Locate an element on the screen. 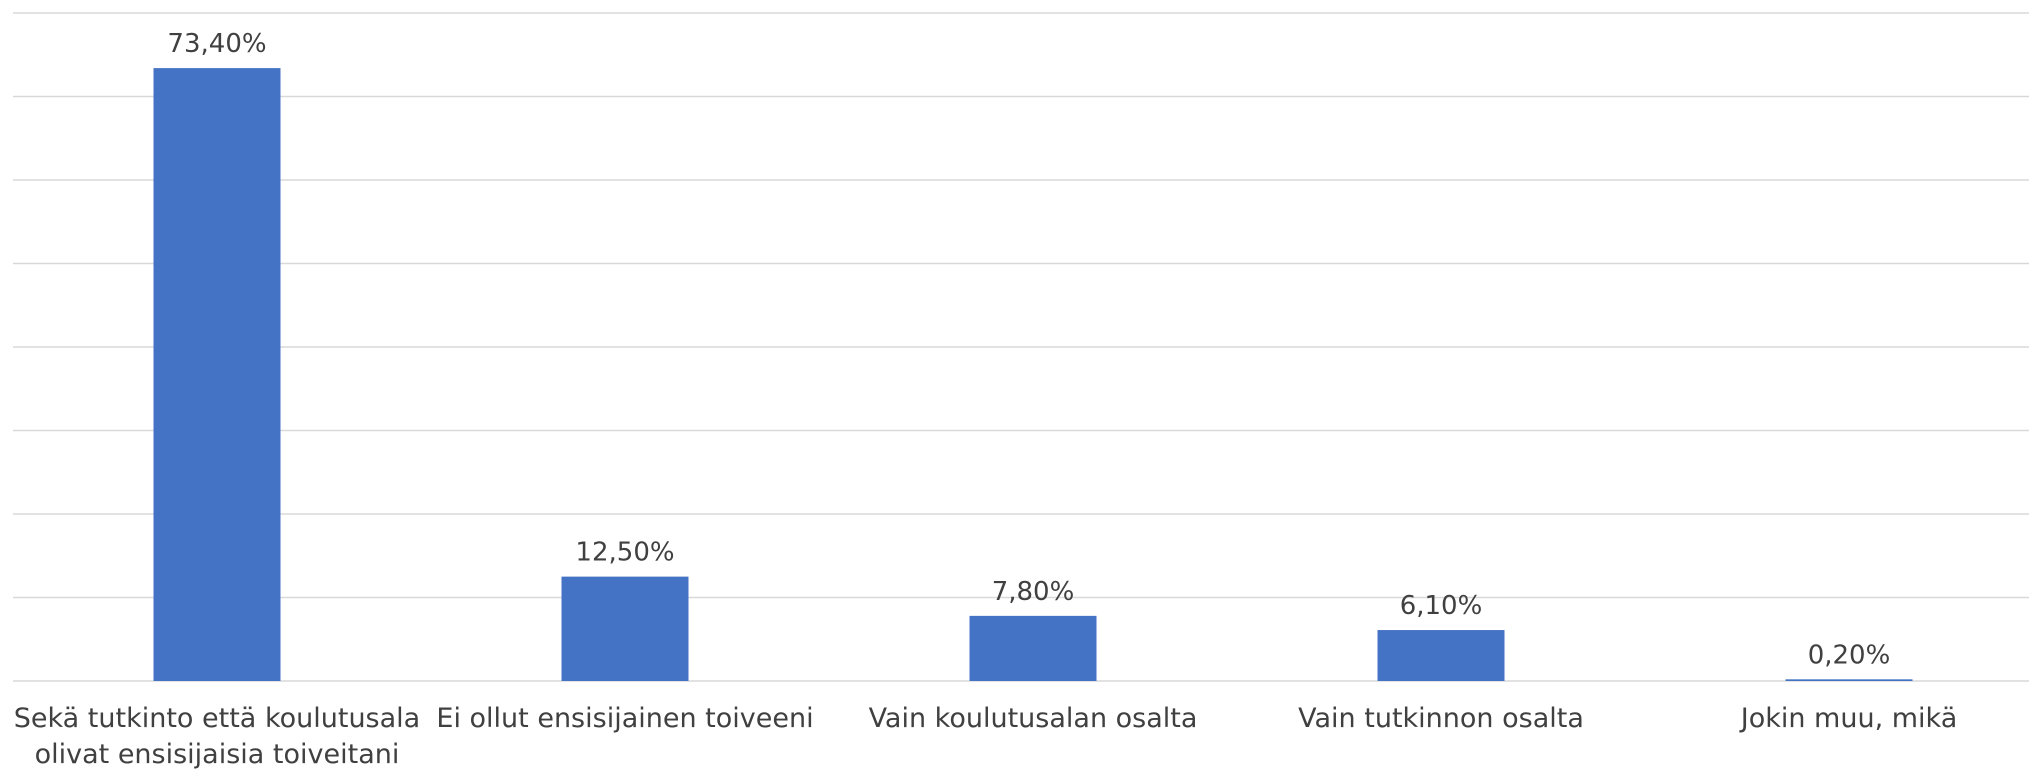 This screenshot has width=2029, height=770. x-tick-label: Vain tutkinnon osalta is located at coordinates (1441, 718).